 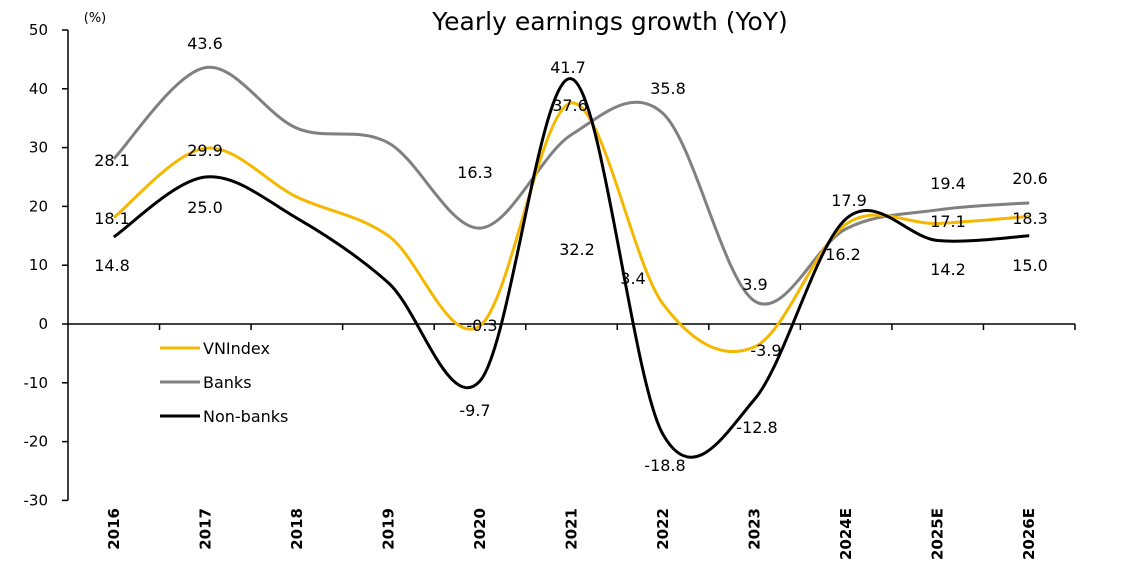 I want to click on data-label: 20.6, so click(x=1030, y=178).